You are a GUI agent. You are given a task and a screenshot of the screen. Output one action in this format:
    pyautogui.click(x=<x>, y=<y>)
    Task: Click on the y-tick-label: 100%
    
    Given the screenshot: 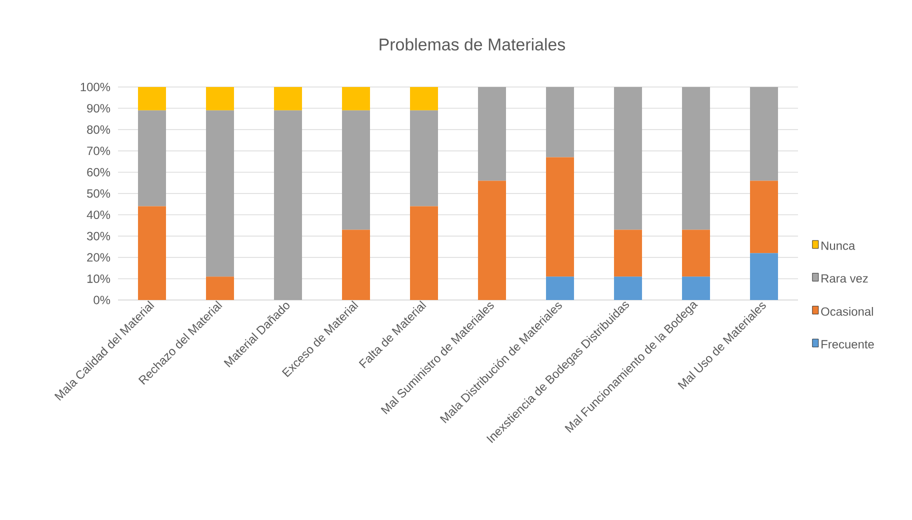 What is the action you would take?
    pyautogui.click(x=95, y=87)
    